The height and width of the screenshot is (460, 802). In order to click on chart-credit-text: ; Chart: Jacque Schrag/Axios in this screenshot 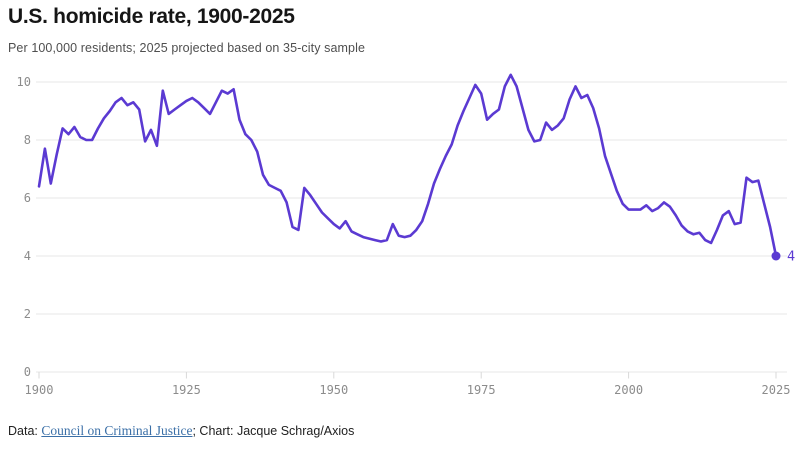, I will do `click(273, 431)`.